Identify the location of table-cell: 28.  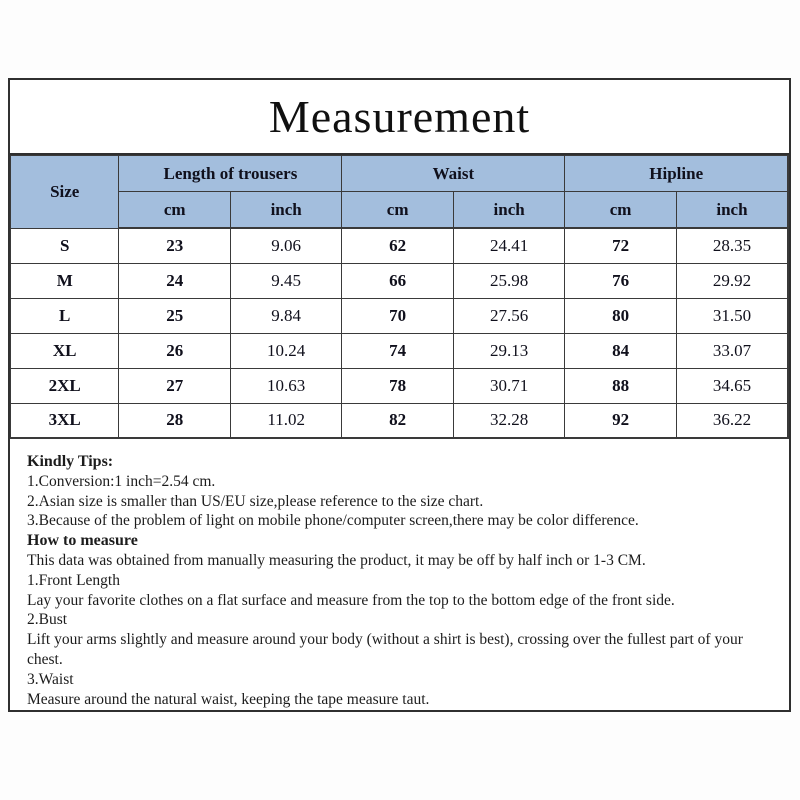
(174, 420).